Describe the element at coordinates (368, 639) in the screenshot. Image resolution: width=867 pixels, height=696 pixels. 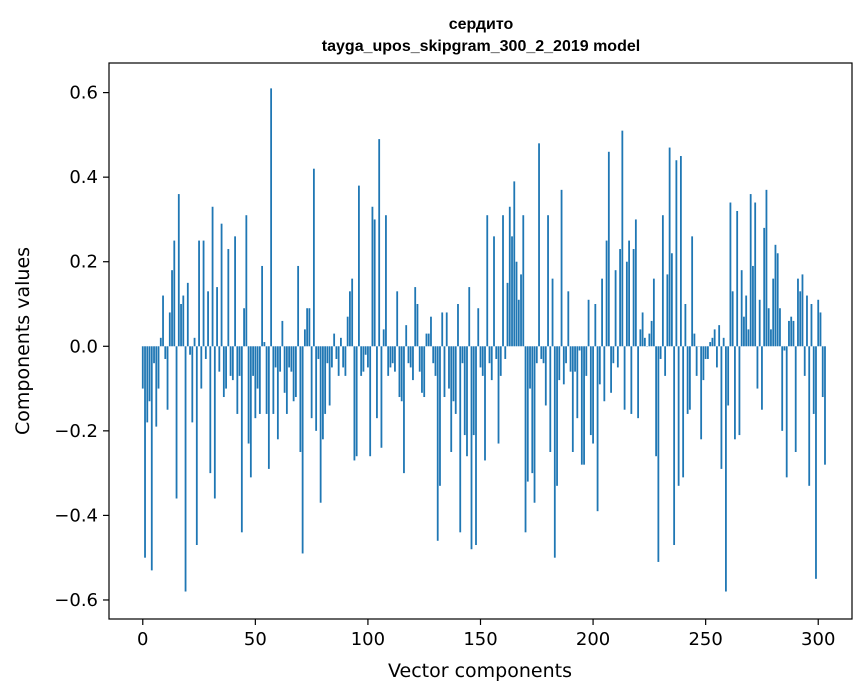
I see `x-tick-label: 100` at that location.